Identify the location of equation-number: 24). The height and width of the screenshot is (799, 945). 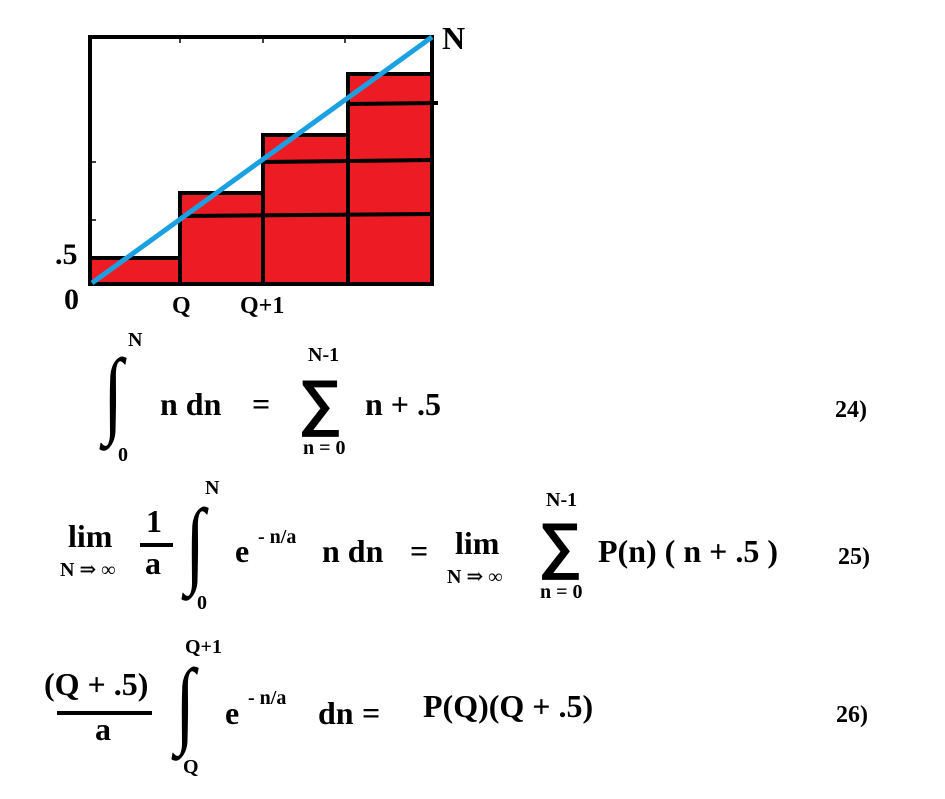
(851, 410).